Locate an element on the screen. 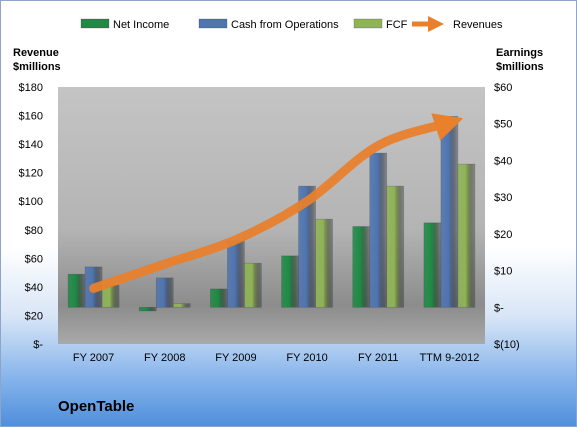 The image size is (577, 427). left-tick-label: $120 is located at coordinates (31, 174).